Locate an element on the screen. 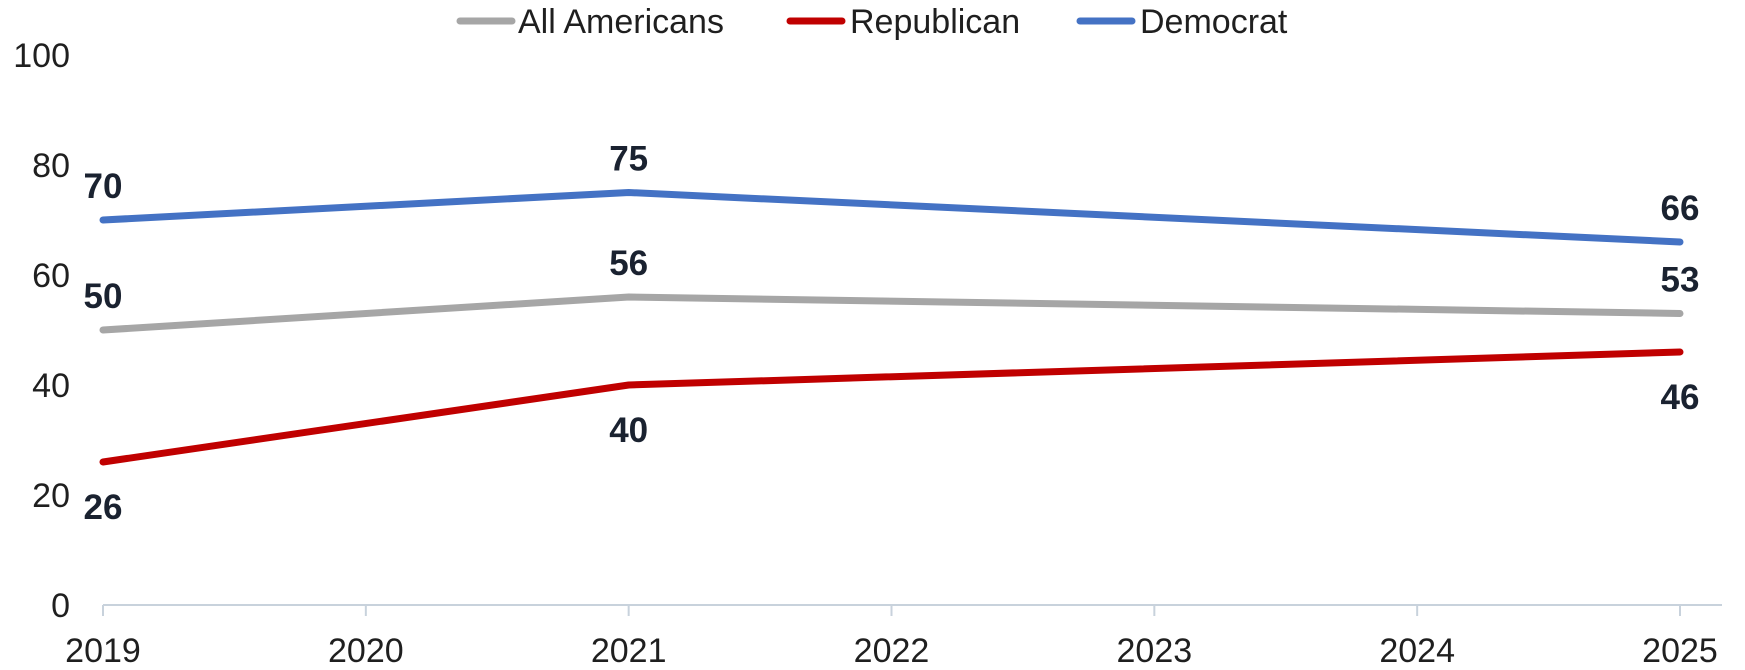 This screenshot has height=670, width=1745. y-tick-label: 100 is located at coordinates (41, 56).